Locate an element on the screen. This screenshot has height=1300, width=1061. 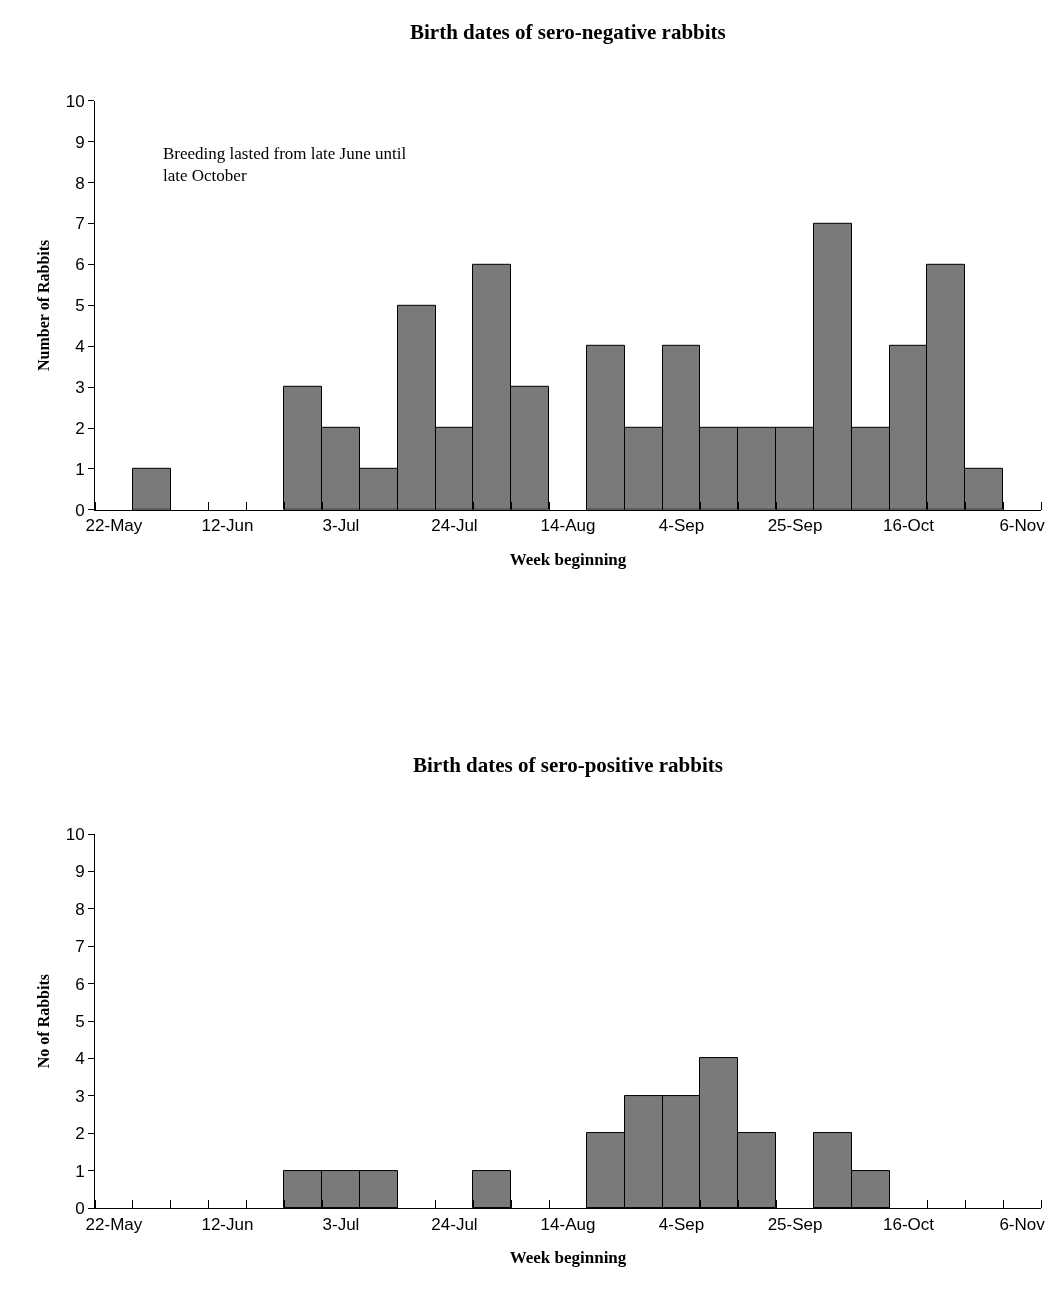
annotation: Breeding lasted from late June until late October is located at coordinates (285, 165).